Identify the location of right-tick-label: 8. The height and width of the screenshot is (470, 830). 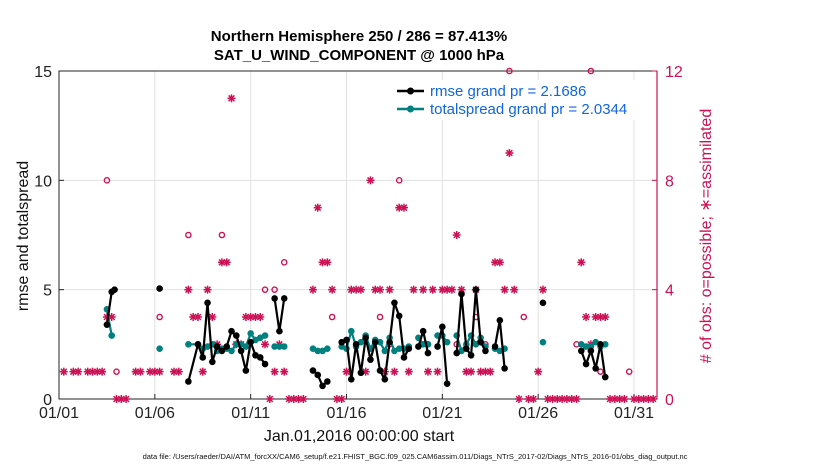
(669, 181).